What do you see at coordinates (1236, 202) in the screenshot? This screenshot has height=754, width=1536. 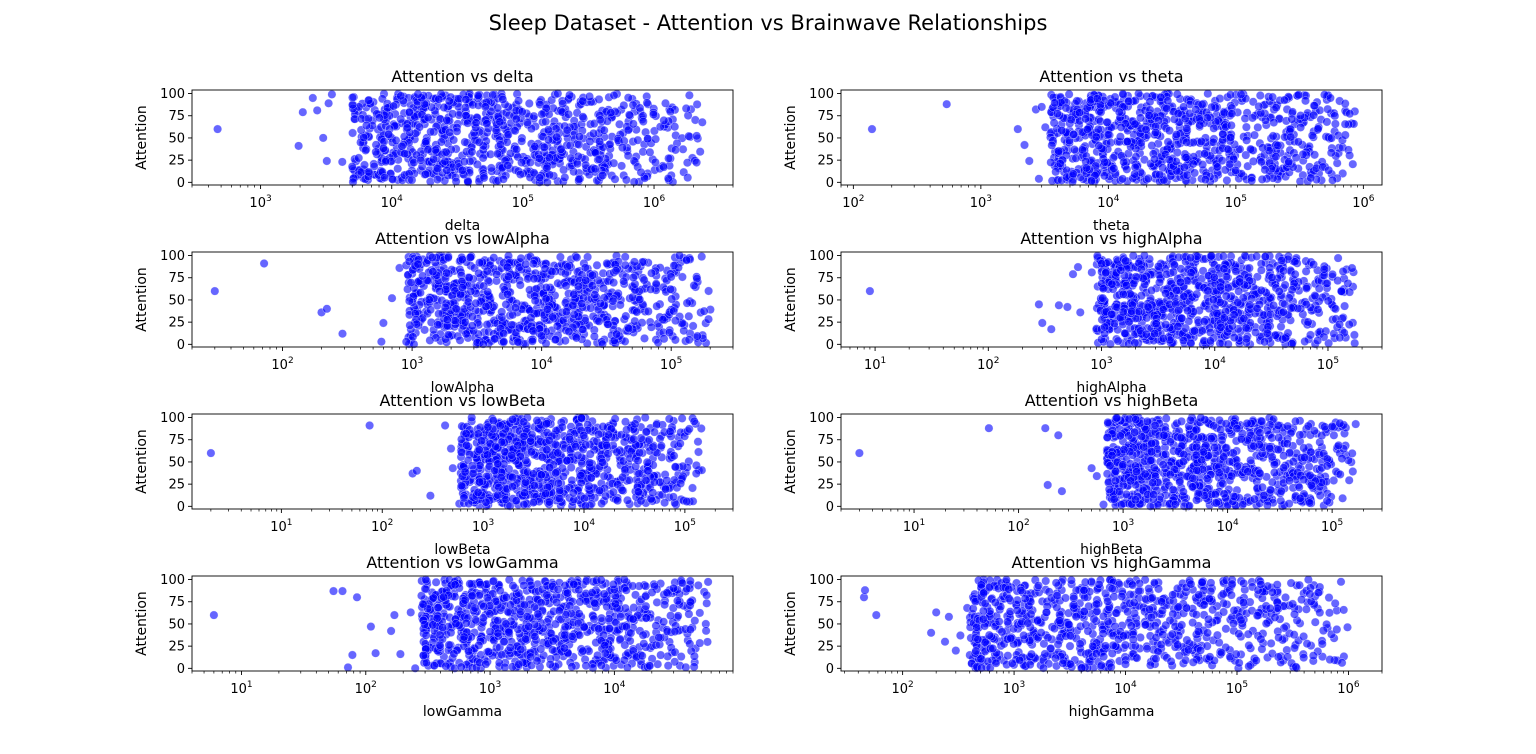 I see `x-tick-label: 10⁵` at bounding box center [1236, 202].